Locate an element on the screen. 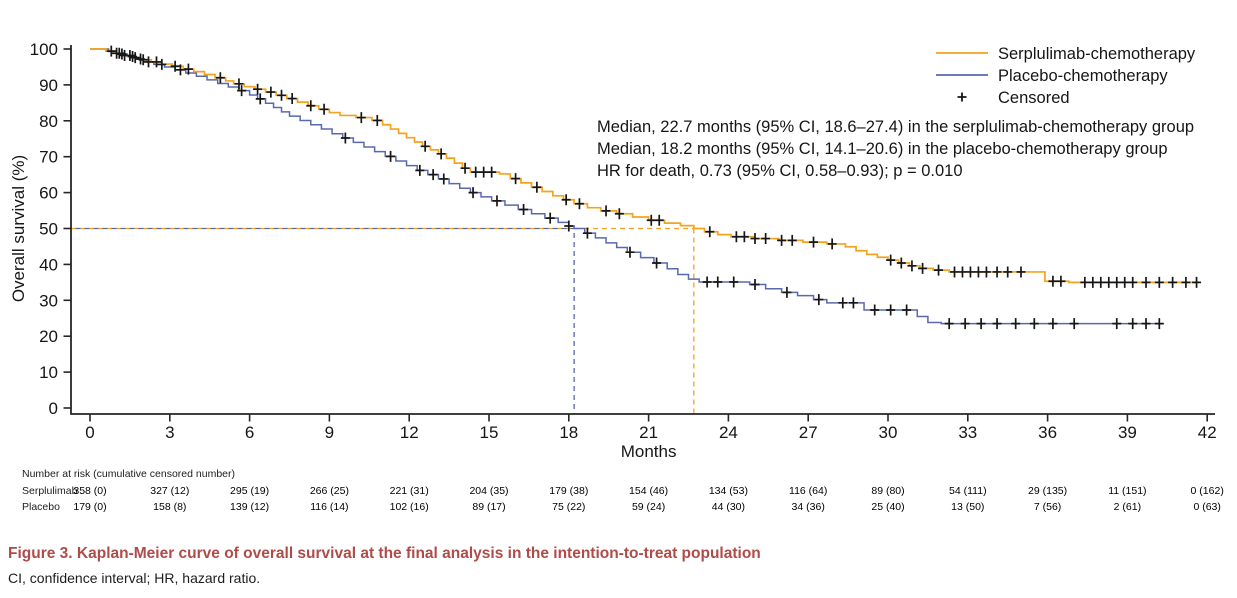 This screenshot has width=1237, height=598. y-tick-label: 100 is located at coordinates (44, 49).